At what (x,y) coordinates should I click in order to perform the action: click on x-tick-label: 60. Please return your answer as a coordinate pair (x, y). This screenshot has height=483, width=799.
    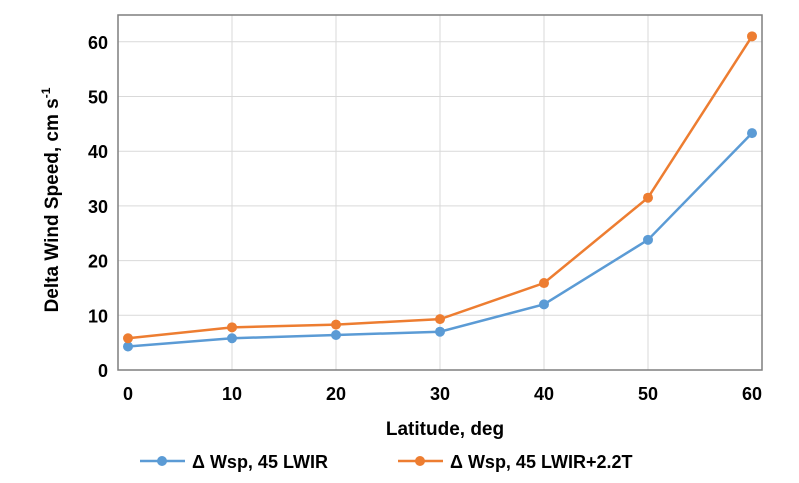
    Looking at the image, I should click on (752, 394).